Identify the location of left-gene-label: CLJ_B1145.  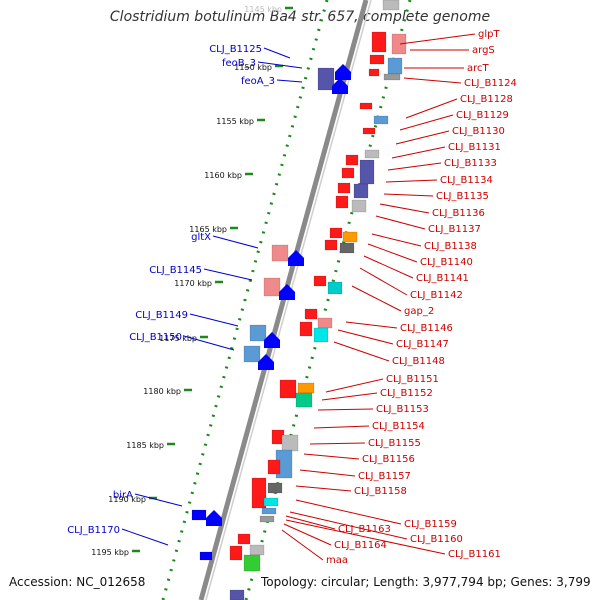
(175, 270).